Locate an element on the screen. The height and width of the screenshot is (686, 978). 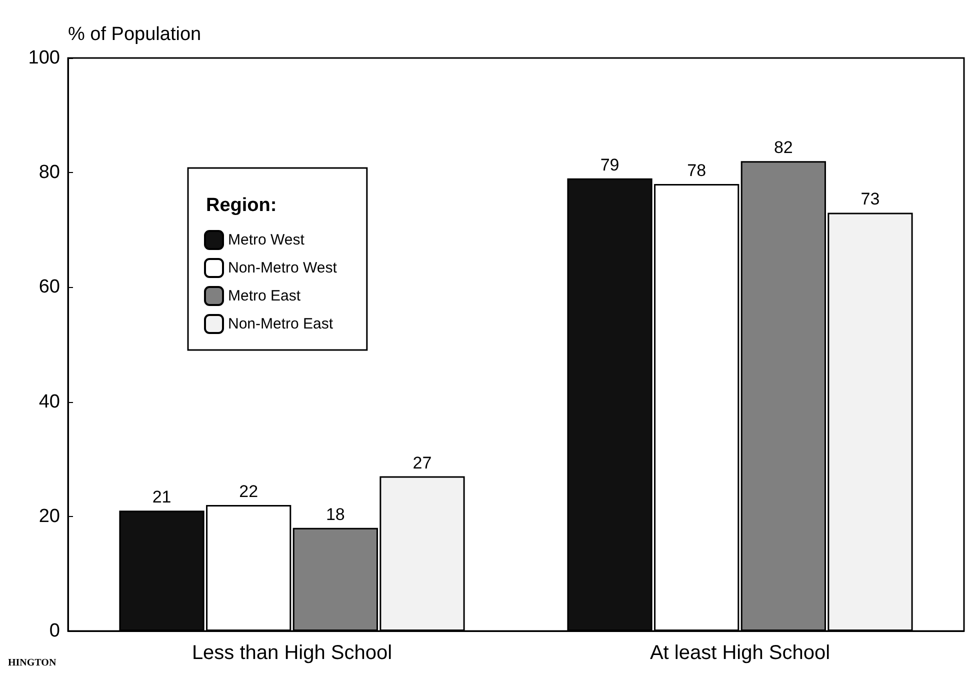
y-tick-label: 40 is located at coordinates (49, 401).